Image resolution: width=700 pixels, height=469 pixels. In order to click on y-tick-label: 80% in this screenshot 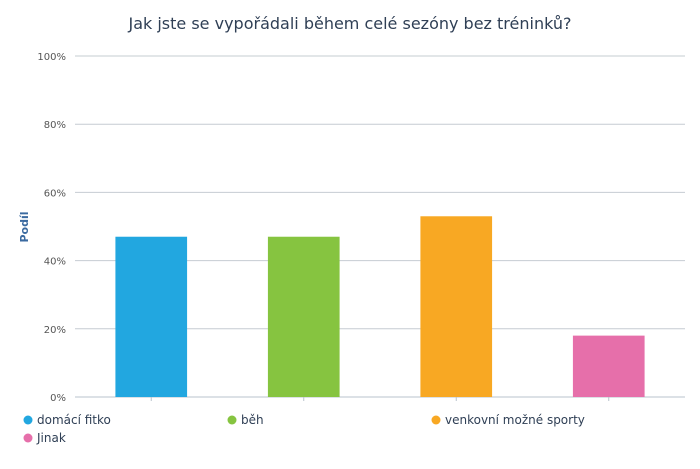, I will do `click(55, 125)`.